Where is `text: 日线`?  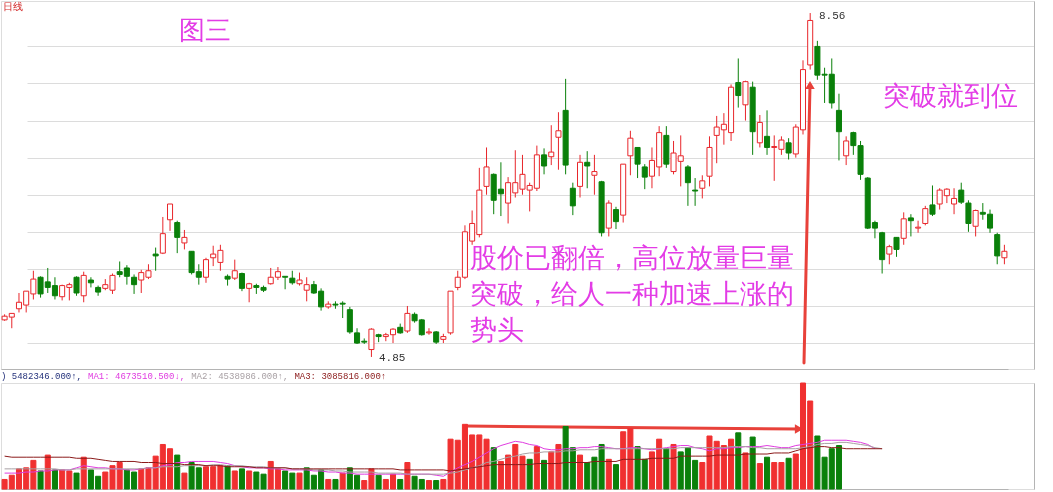 text: 日线 is located at coordinates (13, 6).